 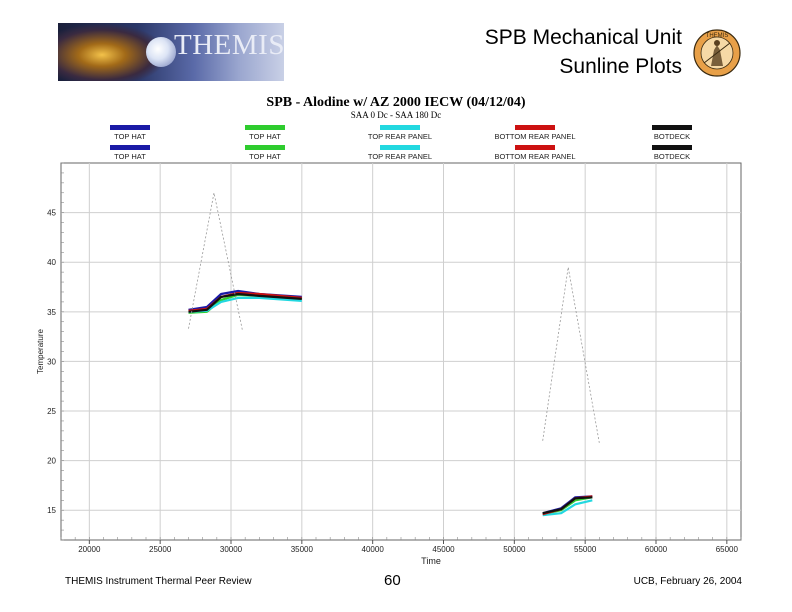 I want to click on themis-seal-icon: THEMIS, so click(x=717, y=53).